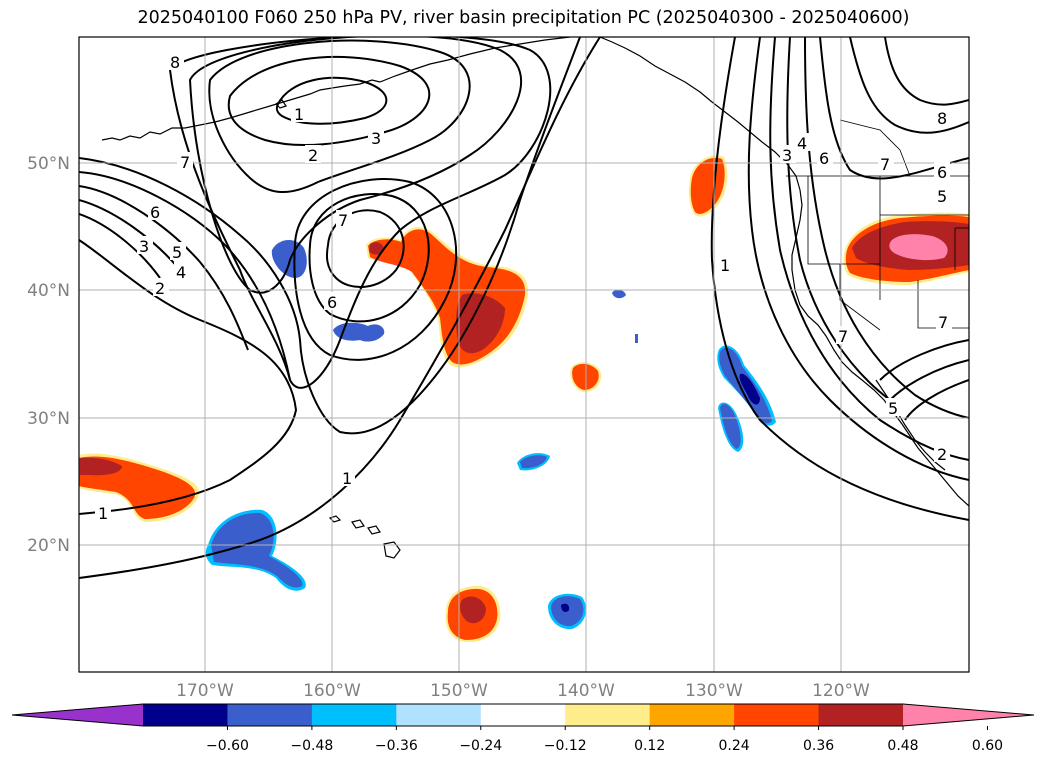 This screenshot has width=1047, height=765. Describe the element at coordinates (205, 691) in the screenshot. I see `lon-label: 170°W` at that location.